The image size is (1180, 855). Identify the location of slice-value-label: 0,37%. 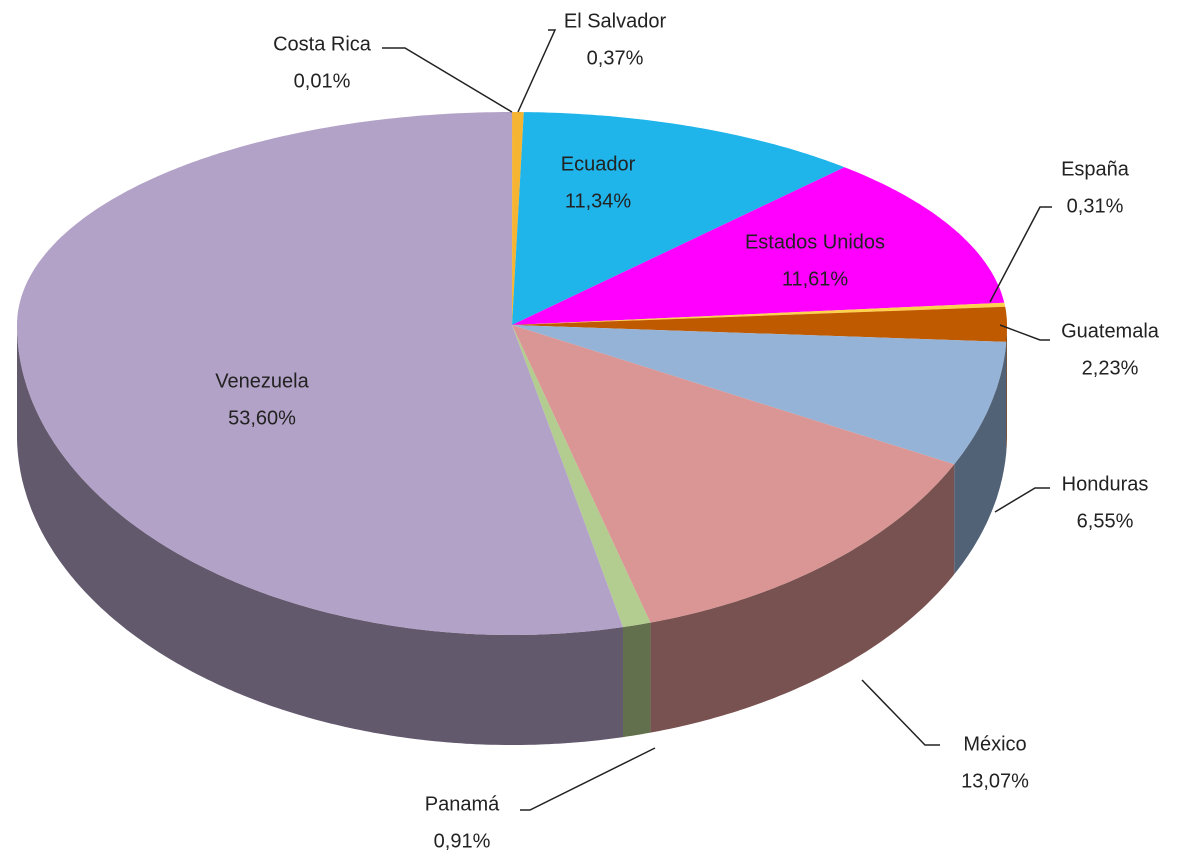
(615, 58).